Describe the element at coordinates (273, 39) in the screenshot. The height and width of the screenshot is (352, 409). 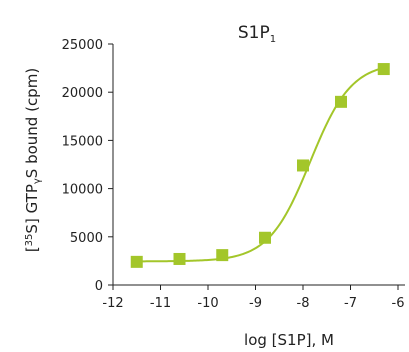
I see `chart-title-subscript: 1` at that location.